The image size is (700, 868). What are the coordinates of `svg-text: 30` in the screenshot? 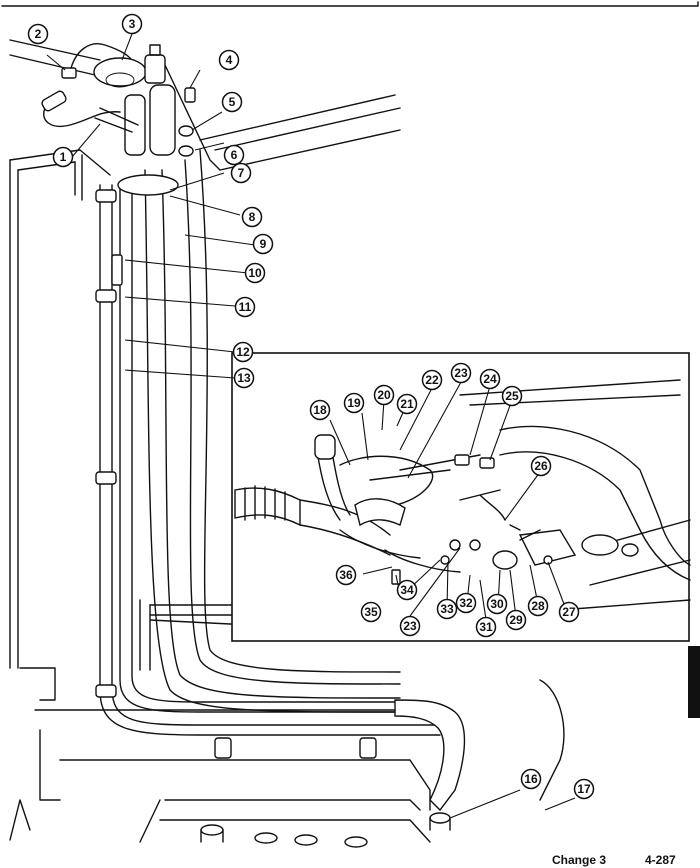 It's located at (497, 604).